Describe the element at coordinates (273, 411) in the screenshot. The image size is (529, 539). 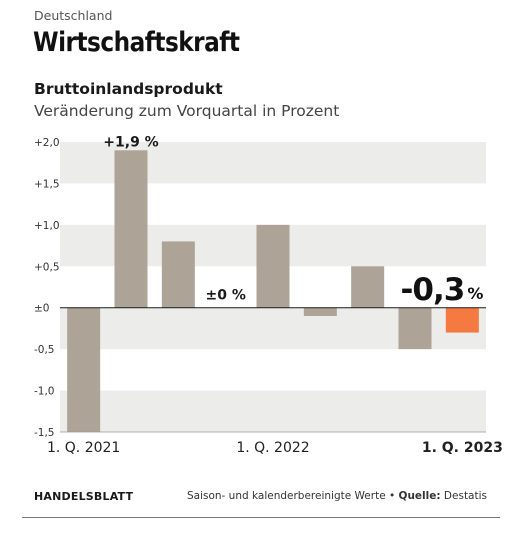
I see `grid-band` at that location.